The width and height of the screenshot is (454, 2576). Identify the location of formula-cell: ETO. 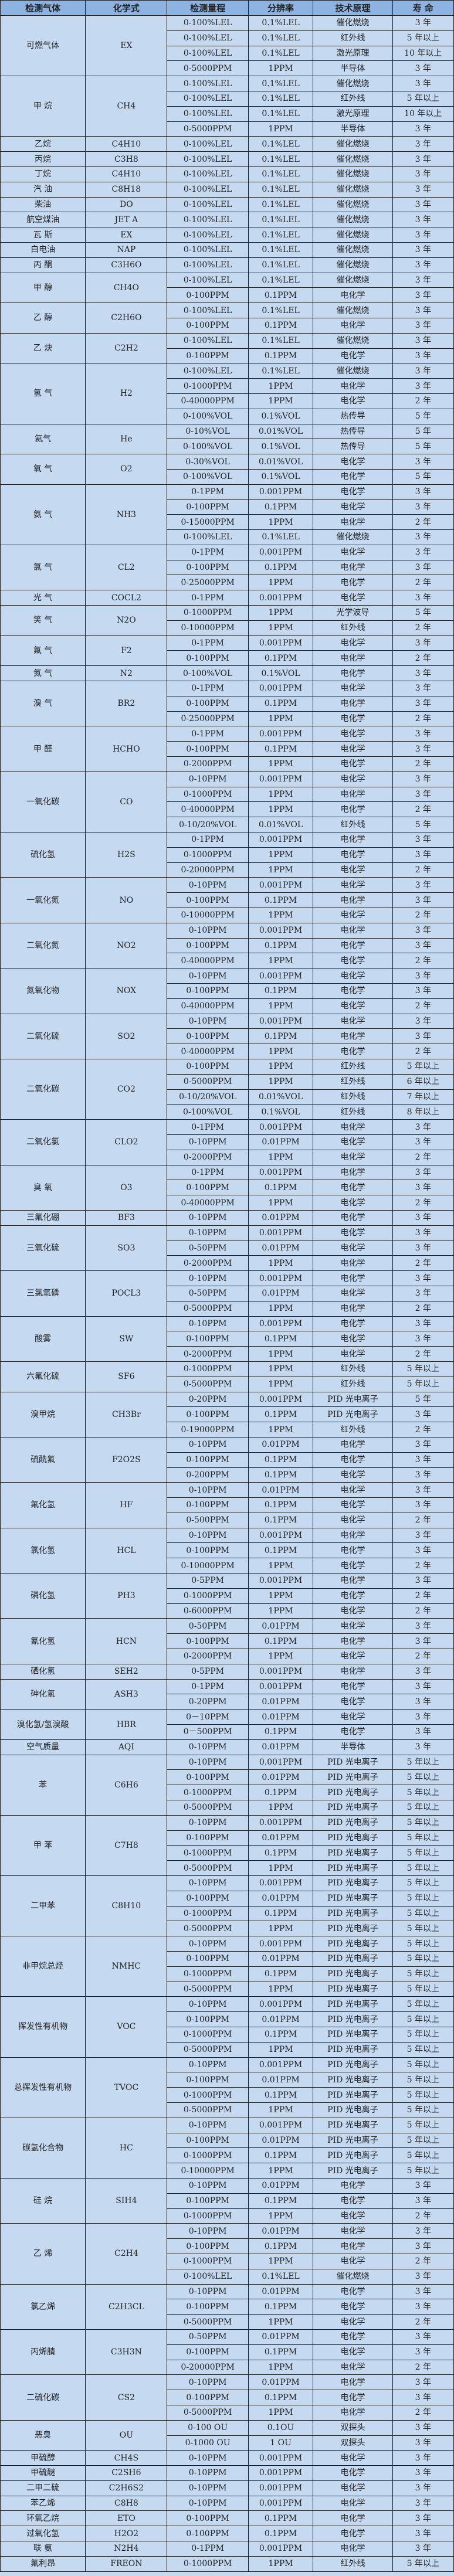
(126, 2519).